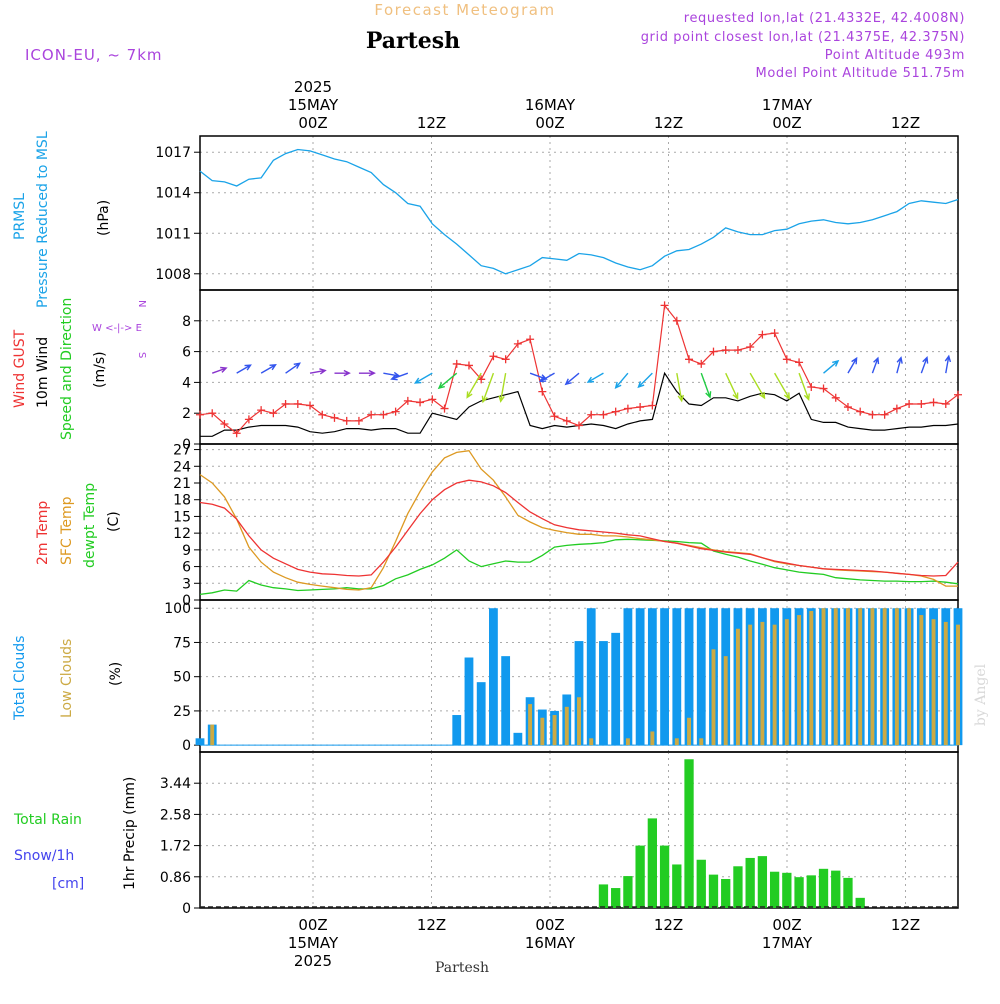 The image size is (1000, 1004). I want to click on low-clouds-label: Low Clouds, so click(67, 678).